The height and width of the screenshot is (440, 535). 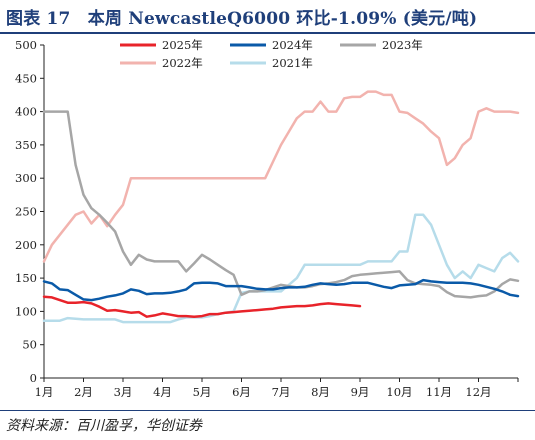 I want to click on y-tick-label: 150, so click(x=26, y=278).